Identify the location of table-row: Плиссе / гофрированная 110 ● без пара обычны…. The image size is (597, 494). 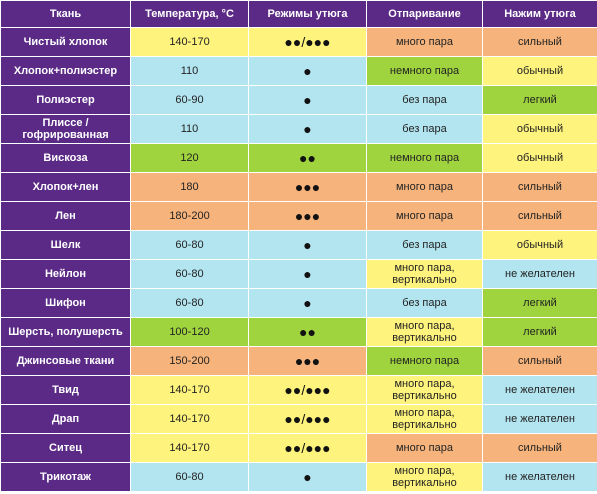
(298, 129).